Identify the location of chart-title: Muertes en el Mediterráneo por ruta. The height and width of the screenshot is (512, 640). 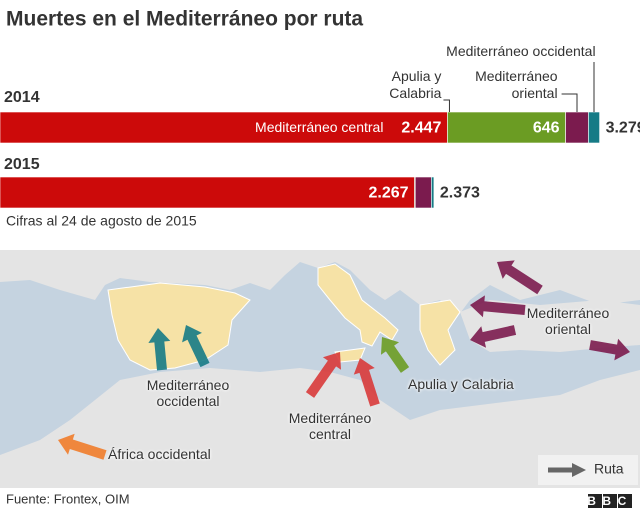
(184, 19).